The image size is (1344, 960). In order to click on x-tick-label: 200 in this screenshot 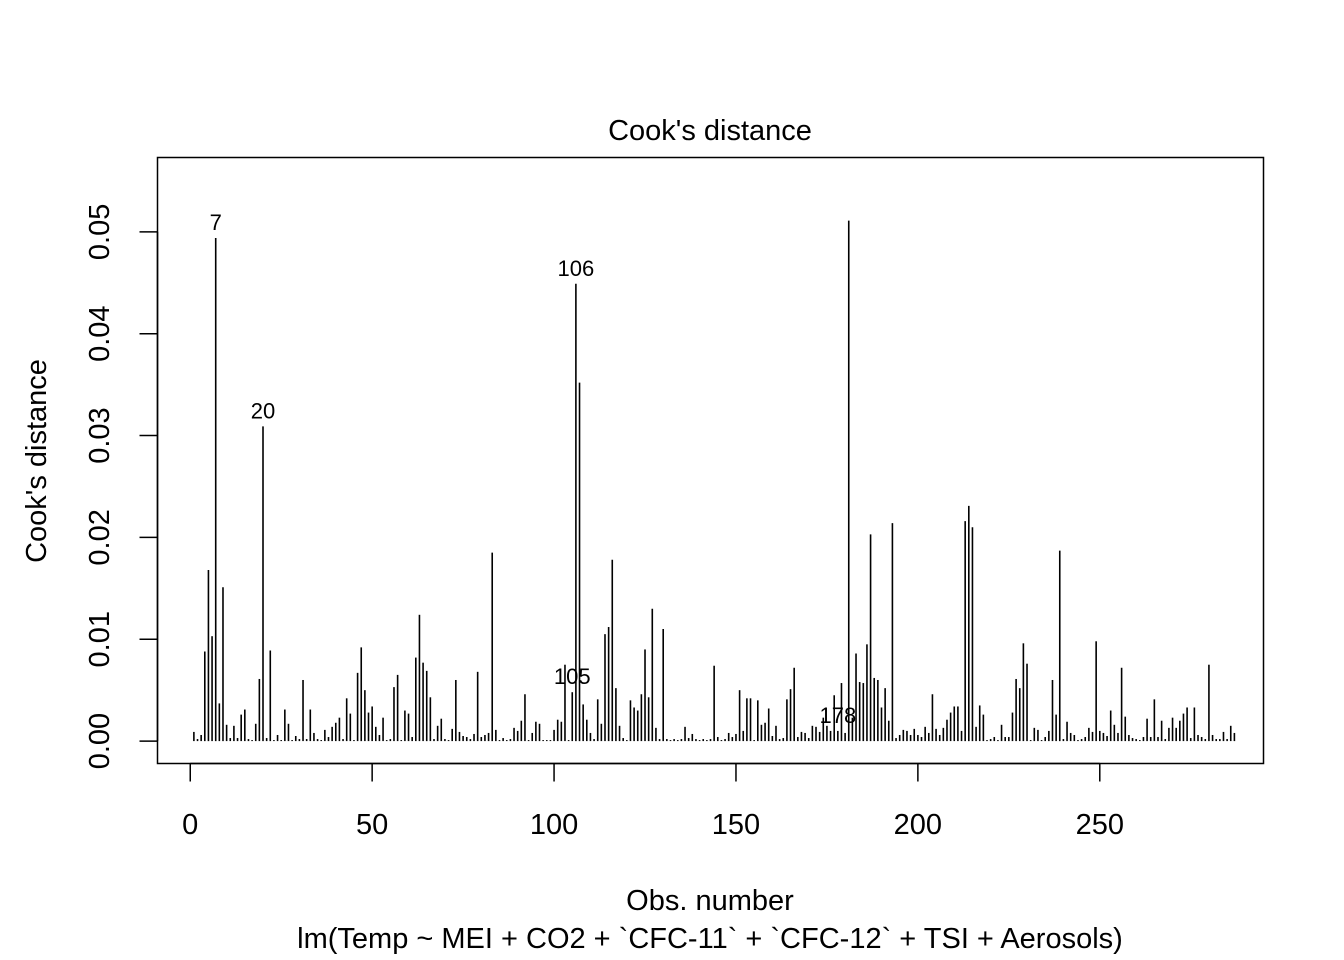, I will do `click(918, 825)`.